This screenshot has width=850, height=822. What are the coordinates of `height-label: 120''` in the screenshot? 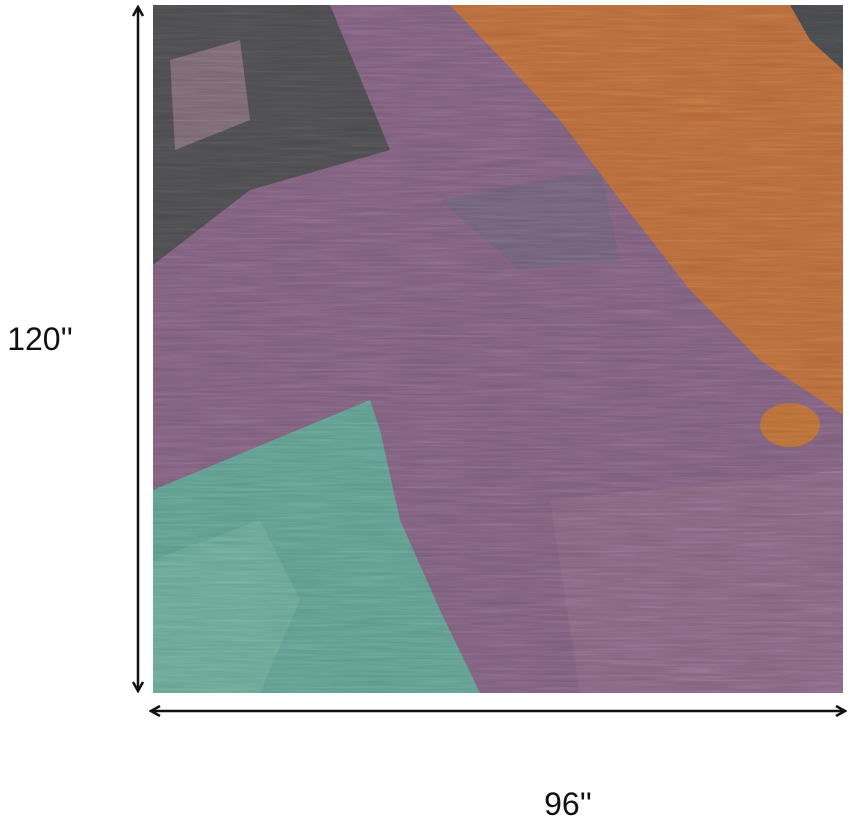 It's located at (40, 339).